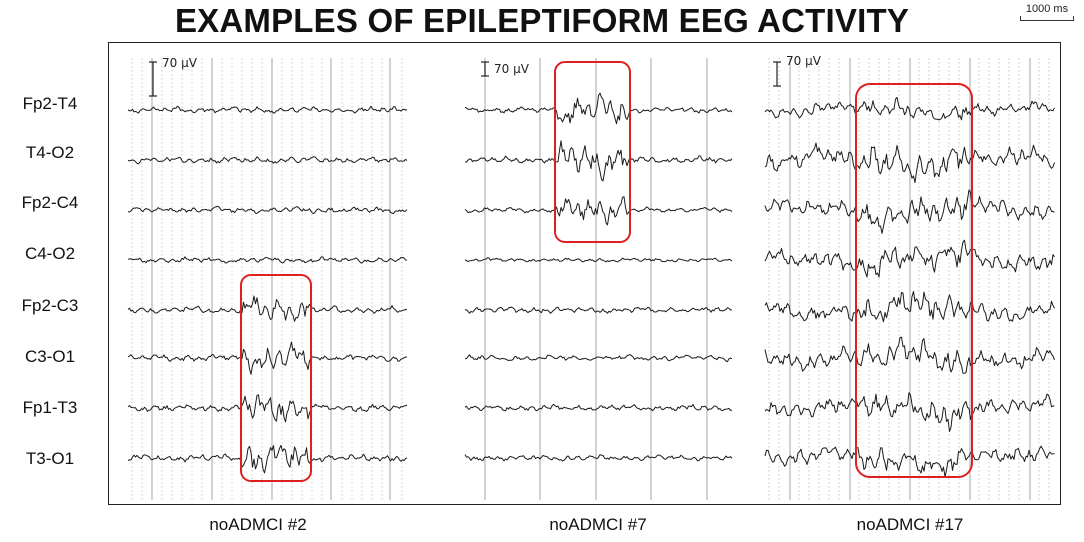 Image resolution: width=1084 pixels, height=542 pixels. I want to click on channel-label-fp2-c3: Fp2-C3, so click(50, 305).